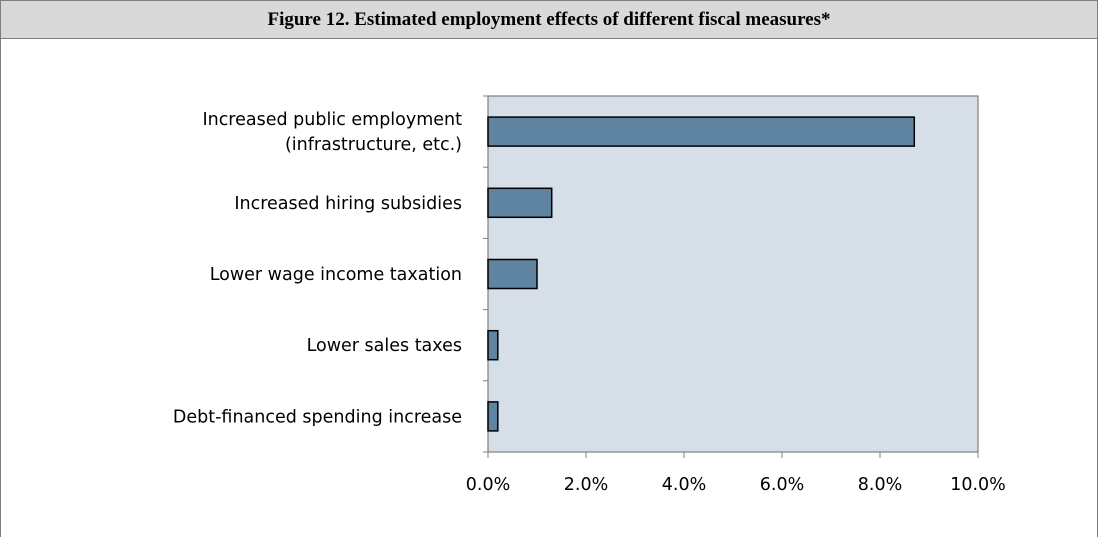 The height and width of the screenshot is (538, 1098). I want to click on x-tick-label: 0.0%, so click(488, 485).